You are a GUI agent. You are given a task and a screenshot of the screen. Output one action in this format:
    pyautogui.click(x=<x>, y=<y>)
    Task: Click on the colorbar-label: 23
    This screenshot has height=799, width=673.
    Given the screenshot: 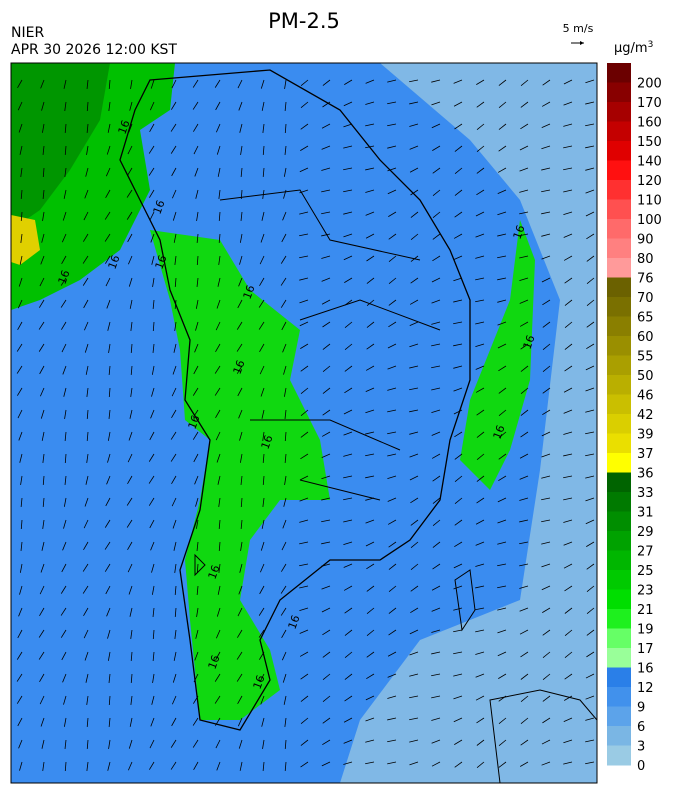 What is the action you would take?
    pyautogui.click(x=645, y=591)
    